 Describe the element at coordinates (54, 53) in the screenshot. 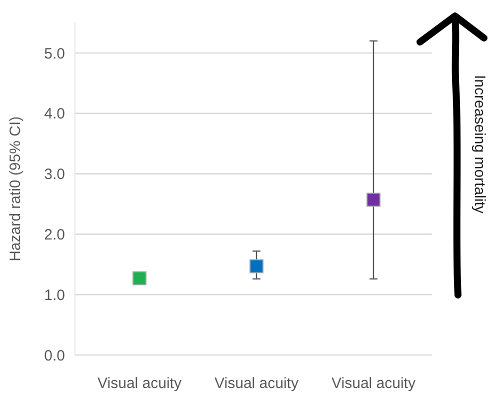

I see `y-tick-label: 5.0` at that location.